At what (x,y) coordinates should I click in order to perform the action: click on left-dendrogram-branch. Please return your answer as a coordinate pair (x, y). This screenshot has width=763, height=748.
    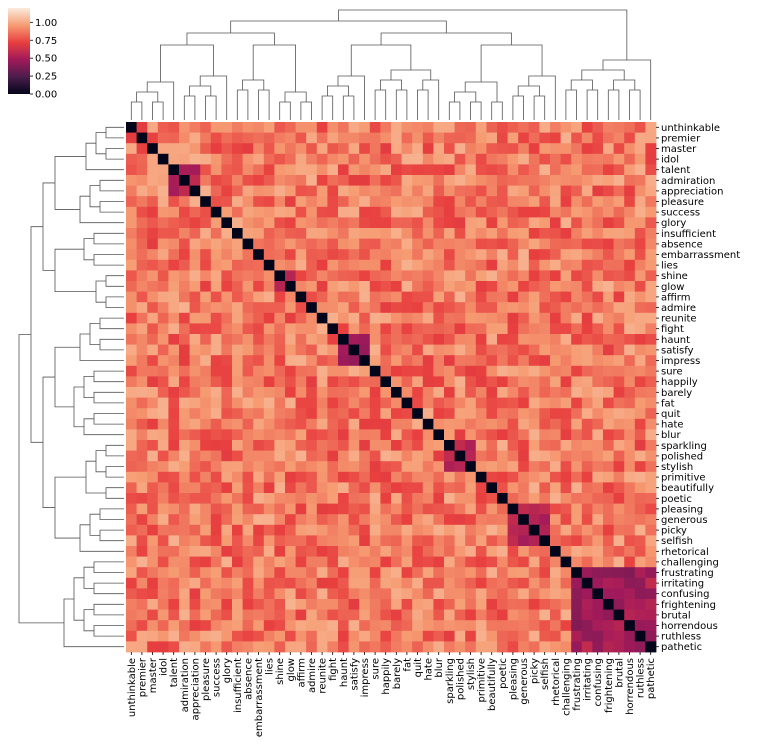
    Looking at the image, I should click on (108, 609).